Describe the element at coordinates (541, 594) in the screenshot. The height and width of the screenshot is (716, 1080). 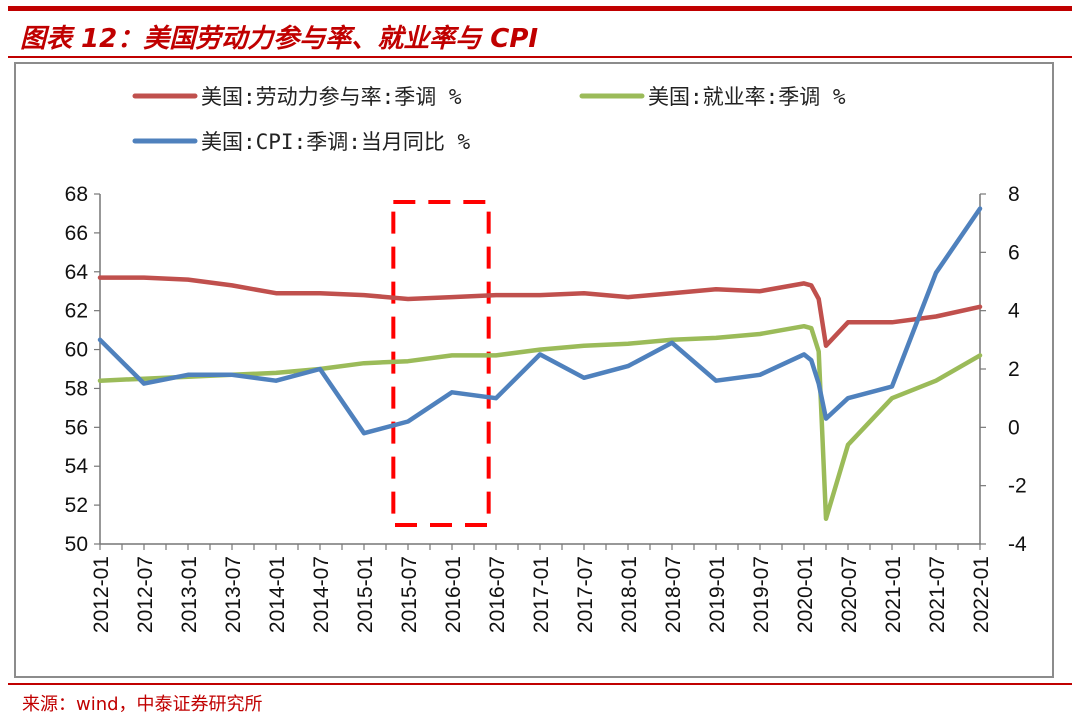
I see `x-tick-label: 2017-01` at that location.